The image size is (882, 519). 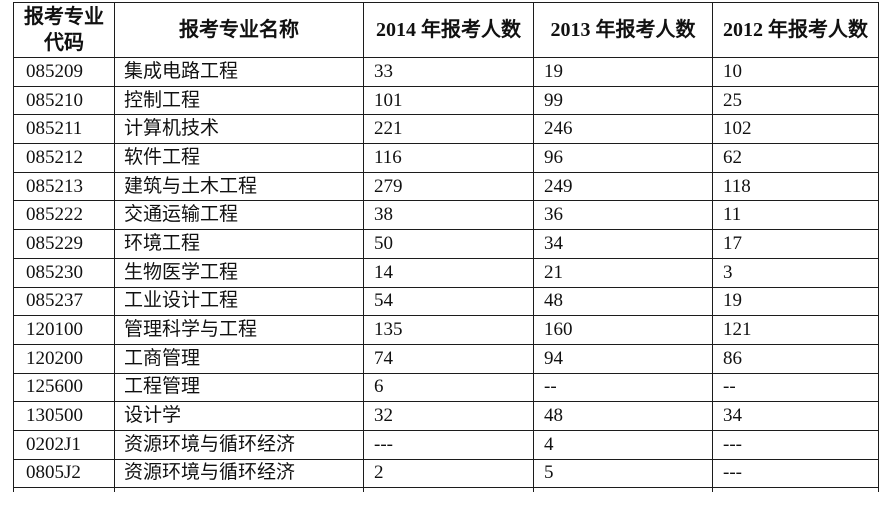 What do you see at coordinates (795, 186) in the screenshot?
I see `cell-2012-applicants: 118` at bounding box center [795, 186].